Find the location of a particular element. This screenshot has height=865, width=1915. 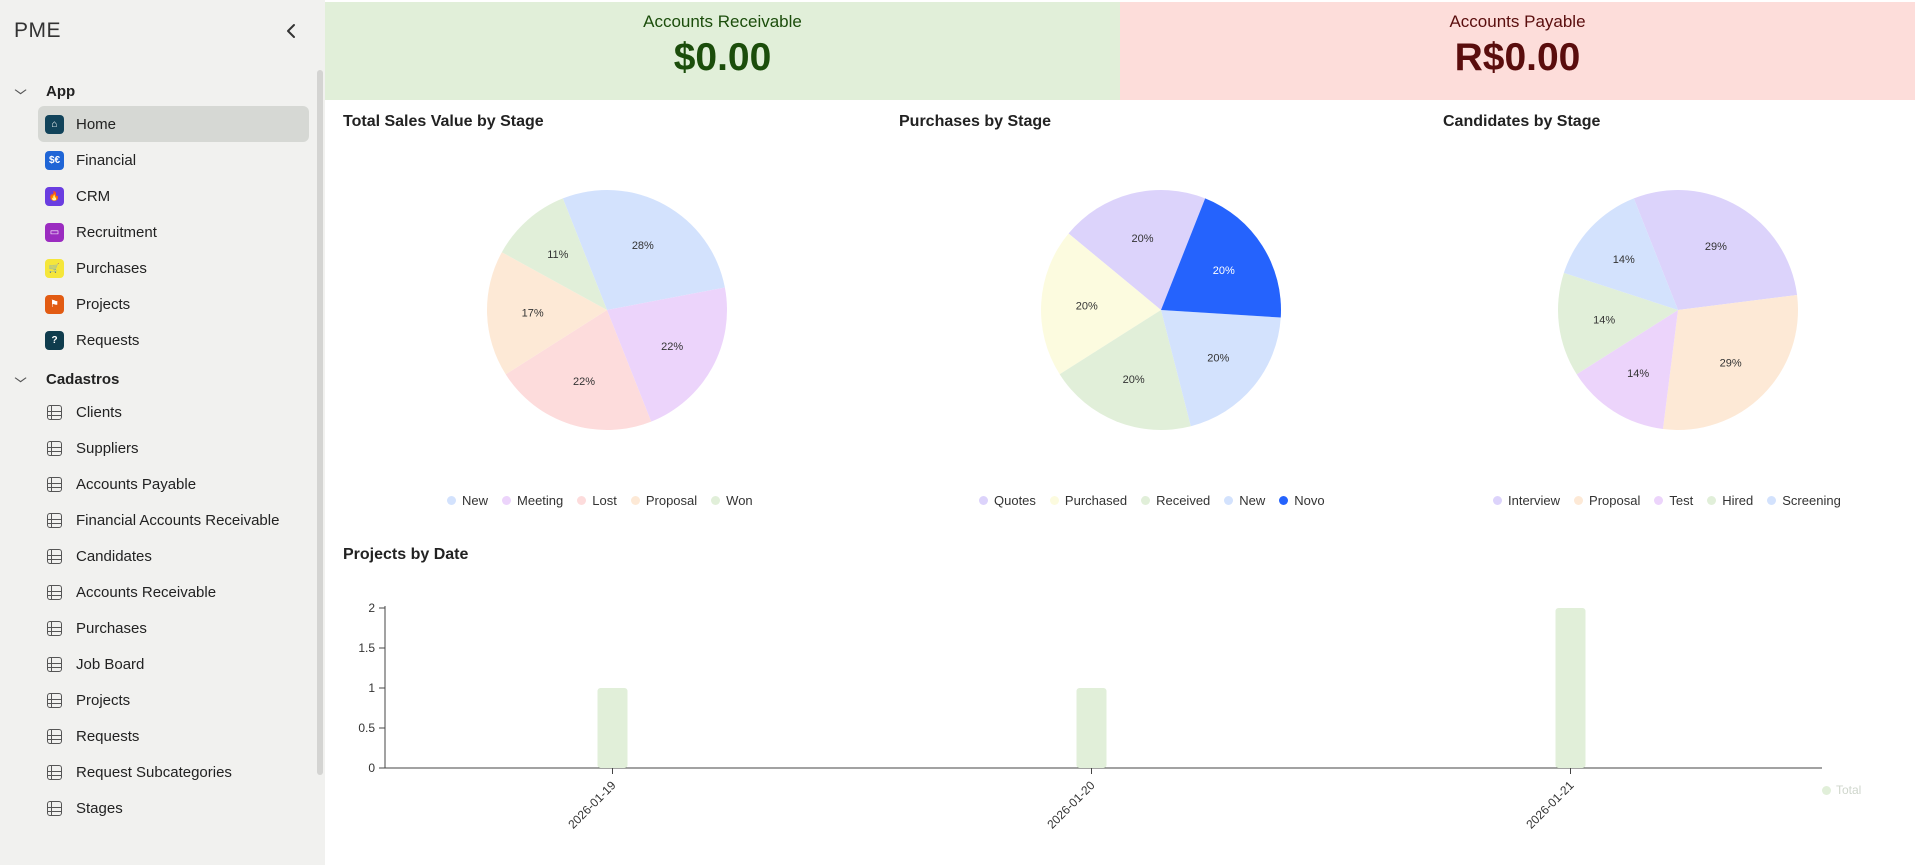

pie-slice-quotes is located at coordinates (1137, 250).